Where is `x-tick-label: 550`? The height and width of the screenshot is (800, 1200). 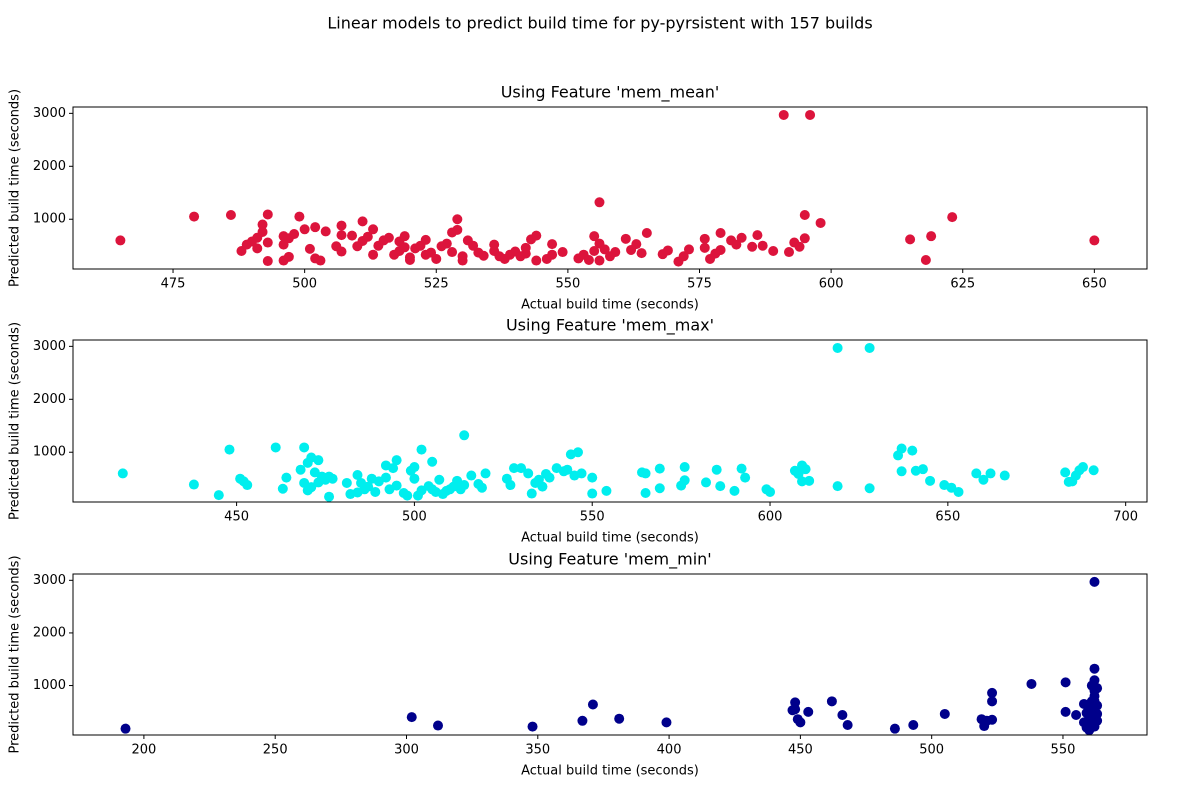 x-tick-label: 550 is located at coordinates (567, 284).